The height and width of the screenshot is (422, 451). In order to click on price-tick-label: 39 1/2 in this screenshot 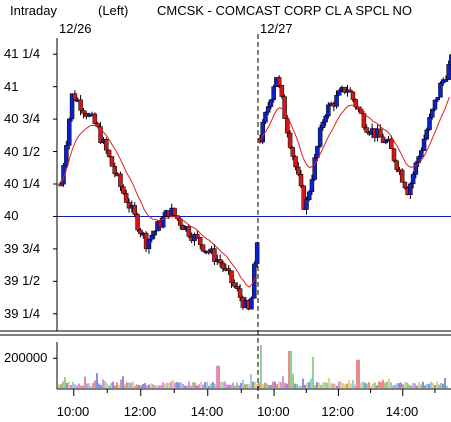, I will do `click(22, 281)`.